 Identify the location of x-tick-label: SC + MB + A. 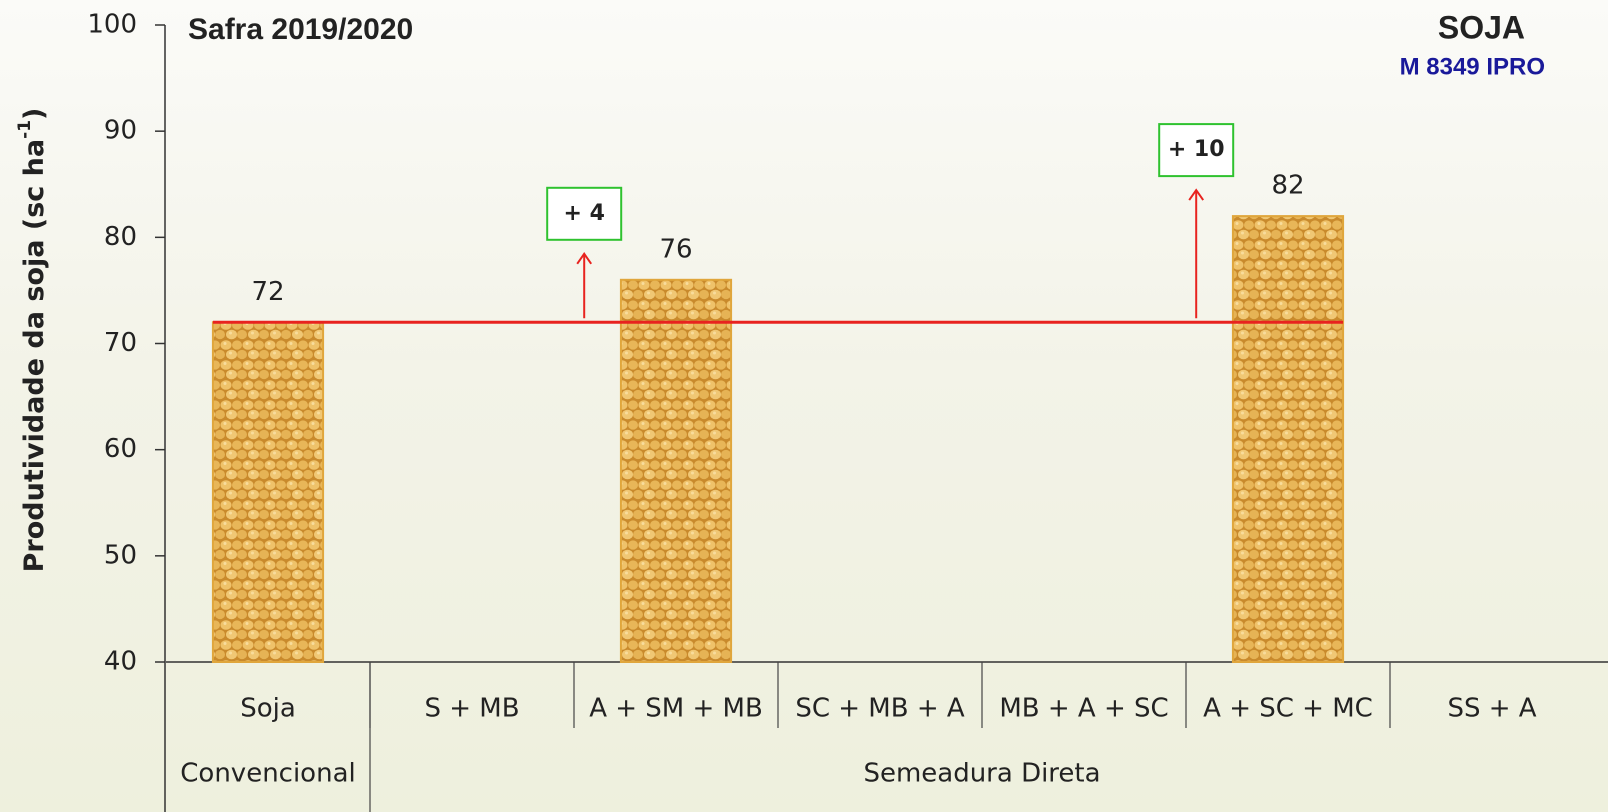
(880, 709).